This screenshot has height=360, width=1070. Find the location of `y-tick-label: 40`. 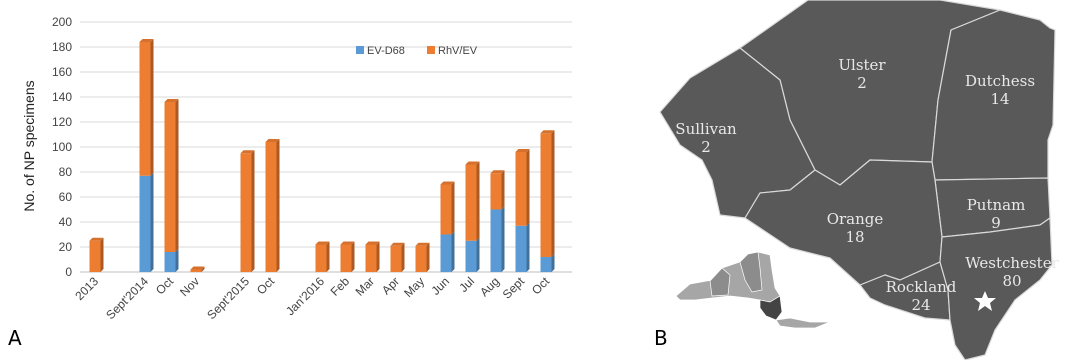

y-tick-label: 40 is located at coordinates (66, 222).